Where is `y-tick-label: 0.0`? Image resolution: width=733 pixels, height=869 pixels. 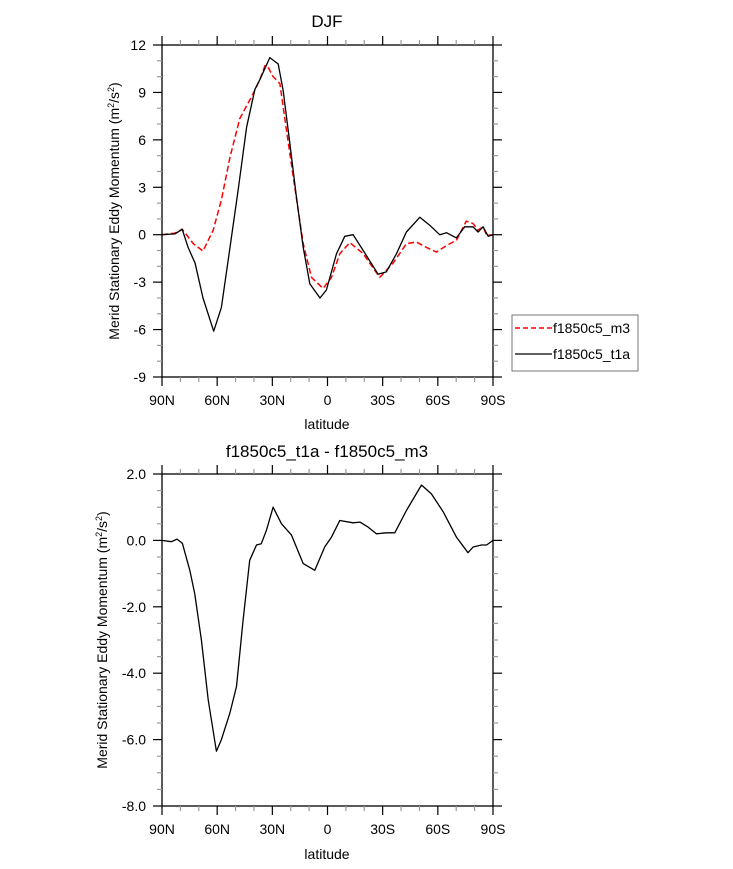
y-tick-label: 0.0 is located at coordinates (137, 540).